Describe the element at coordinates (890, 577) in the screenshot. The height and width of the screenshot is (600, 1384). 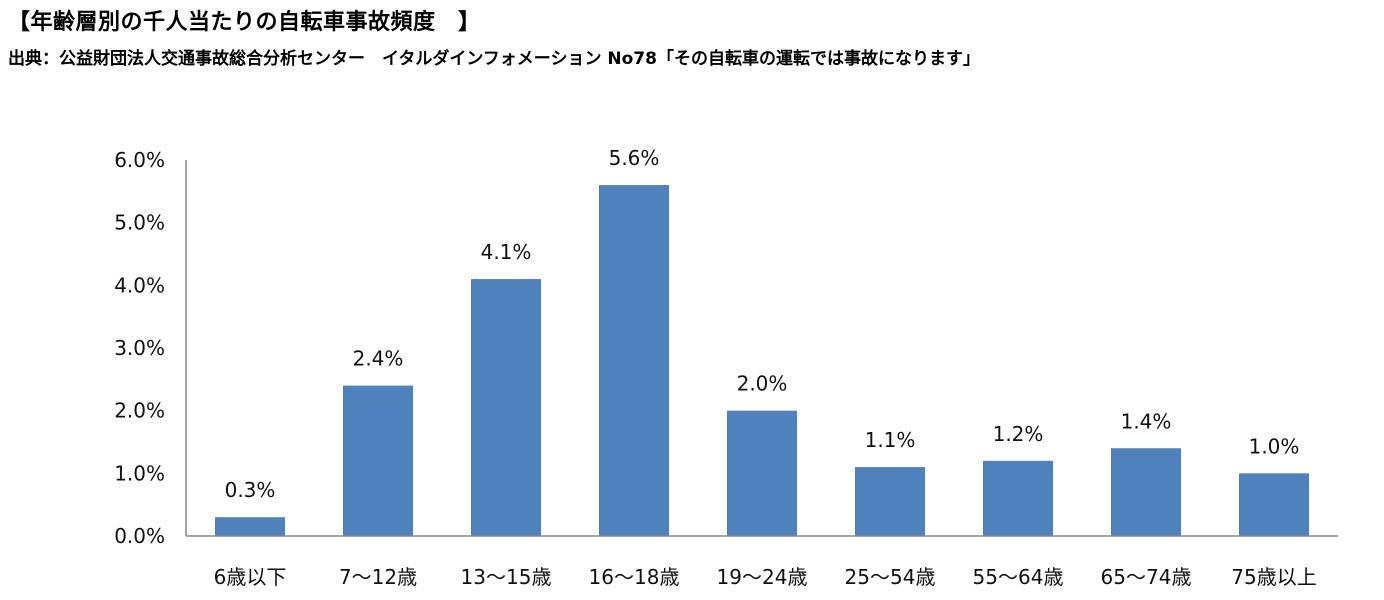
I see `category-label: 25～54歳` at that location.